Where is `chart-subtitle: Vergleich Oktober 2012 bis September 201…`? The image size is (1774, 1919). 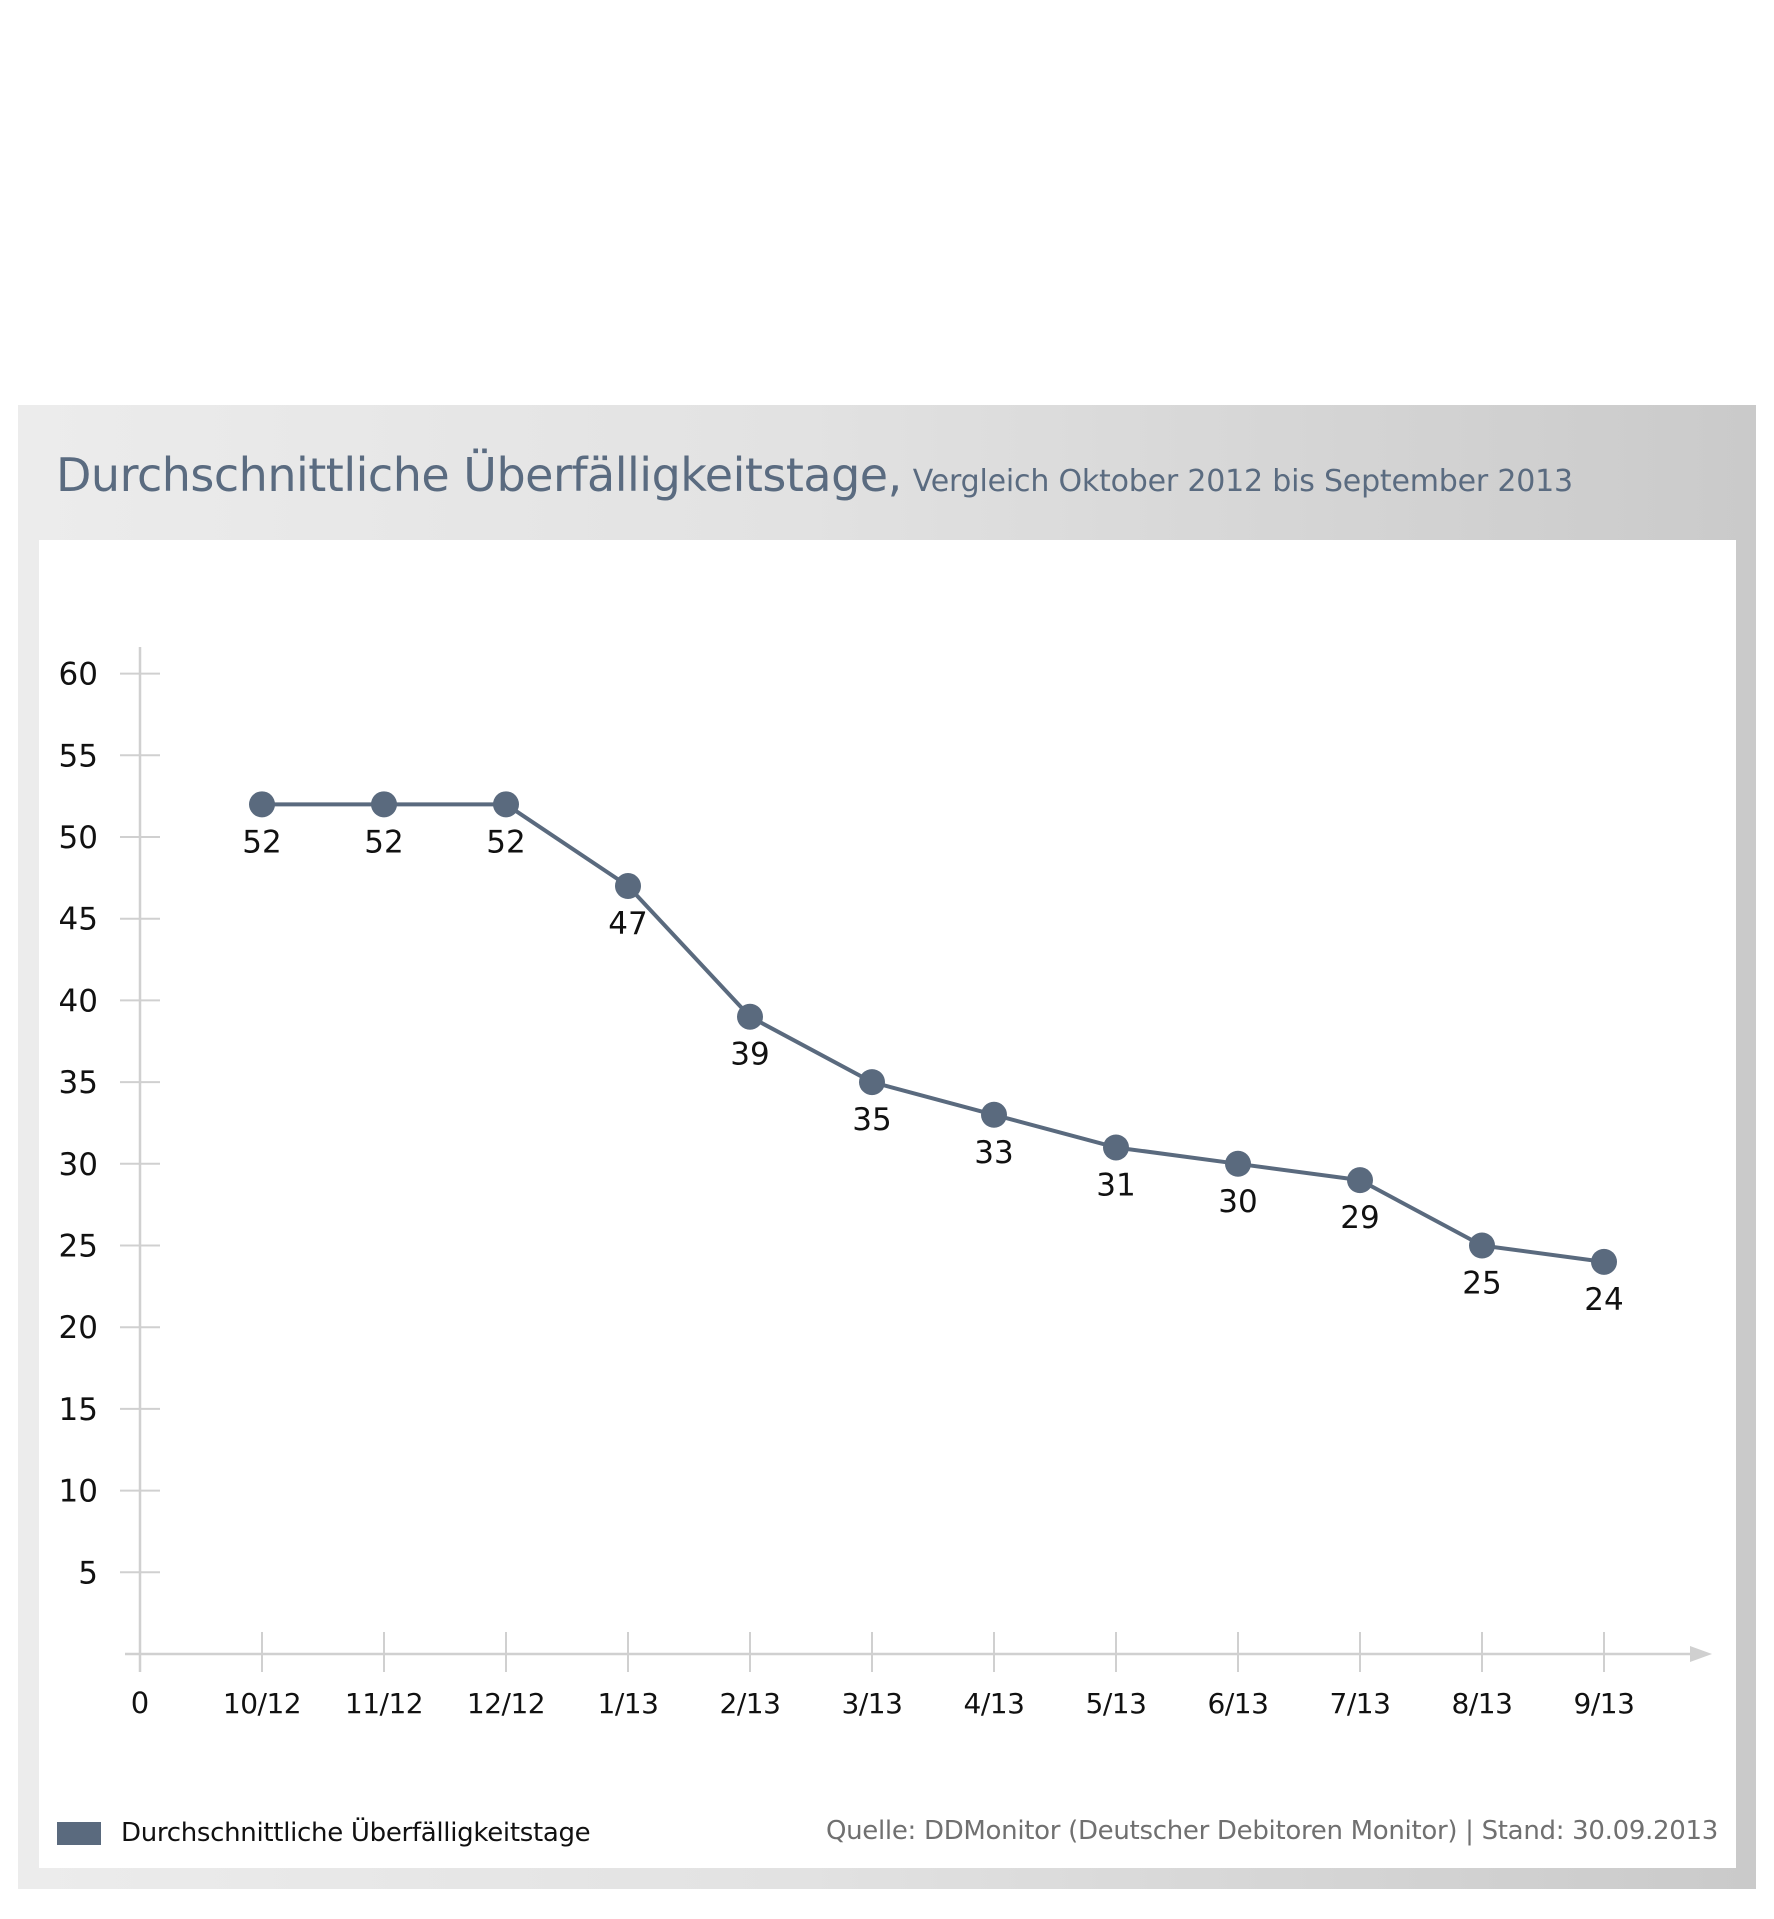
chart-subtitle: Vergleich Oktober 2012 bis September 201… is located at coordinates (1242, 481).